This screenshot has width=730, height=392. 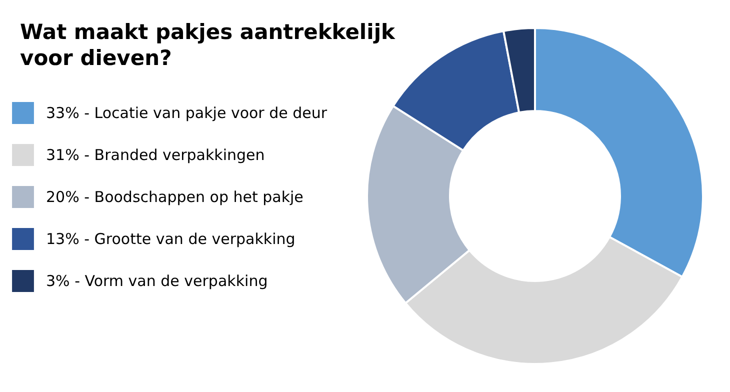 What do you see at coordinates (155, 155) in the screenshot?
I see `legend-label: 31% - Branded verpakkingen` at bounding box center [155, 155].